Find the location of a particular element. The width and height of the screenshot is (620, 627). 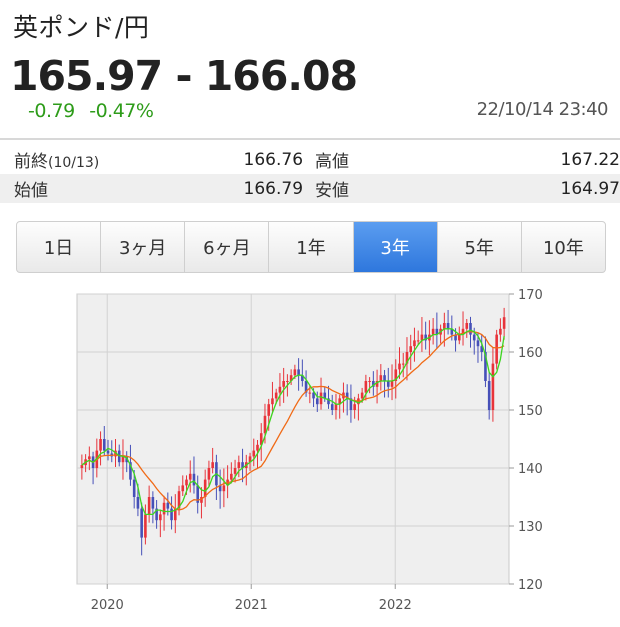

rate-value: 165.97 - 166.08 is located at coordinates (184, 76).